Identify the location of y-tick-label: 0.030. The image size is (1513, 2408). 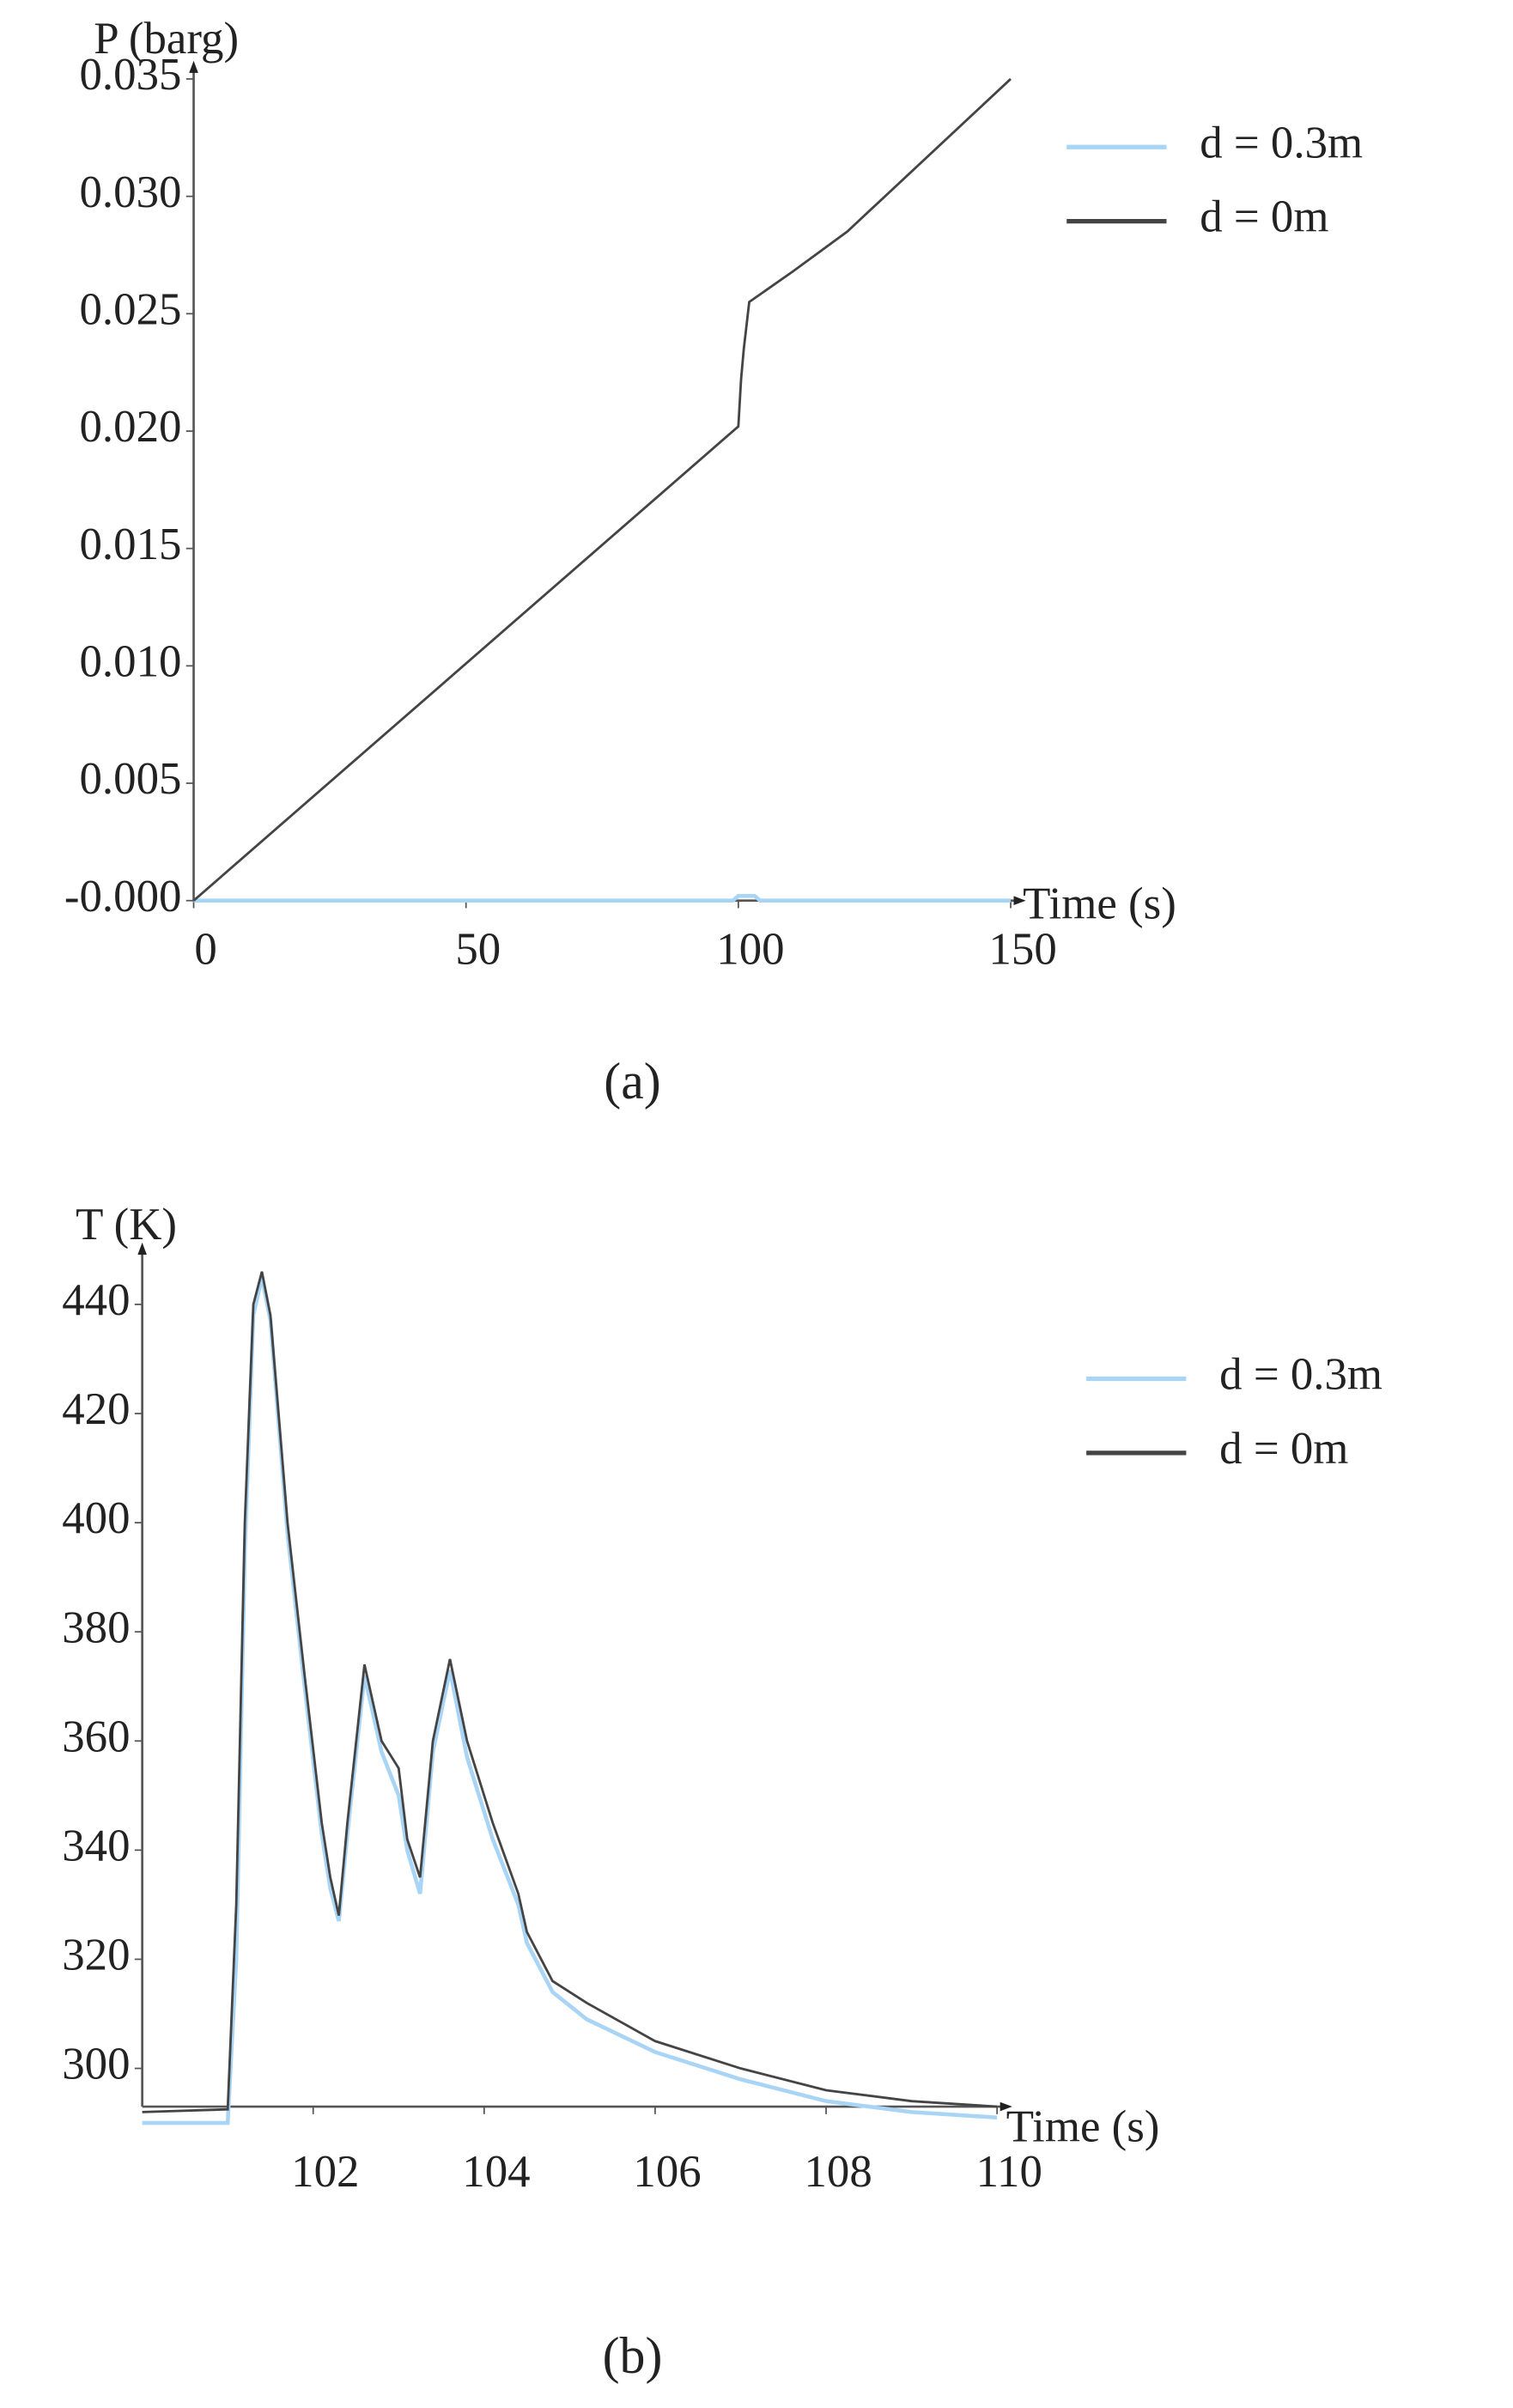
(131, 192).